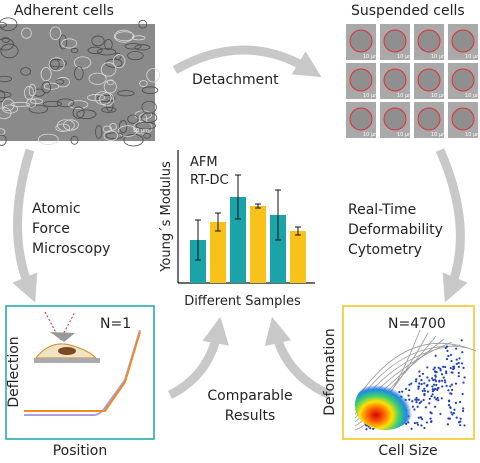 The width and height of the screenshot is (480, 463). What do you see at coordinates (250, 416) in the screenshot?
I see `arrow-label: Results` at bounding box center [250, 416].